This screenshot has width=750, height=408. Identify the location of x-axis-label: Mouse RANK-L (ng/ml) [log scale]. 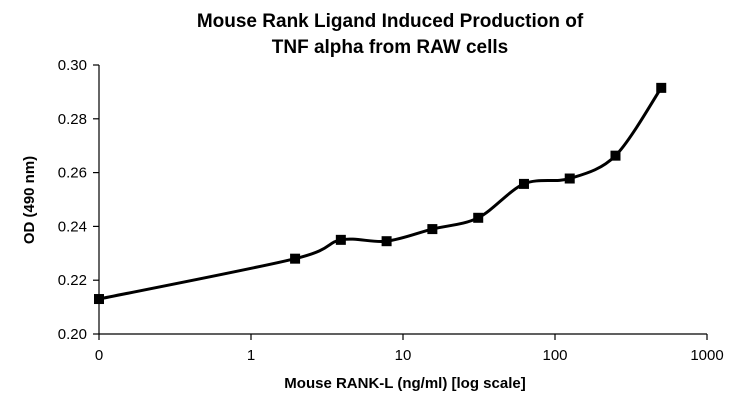
(404, 383).